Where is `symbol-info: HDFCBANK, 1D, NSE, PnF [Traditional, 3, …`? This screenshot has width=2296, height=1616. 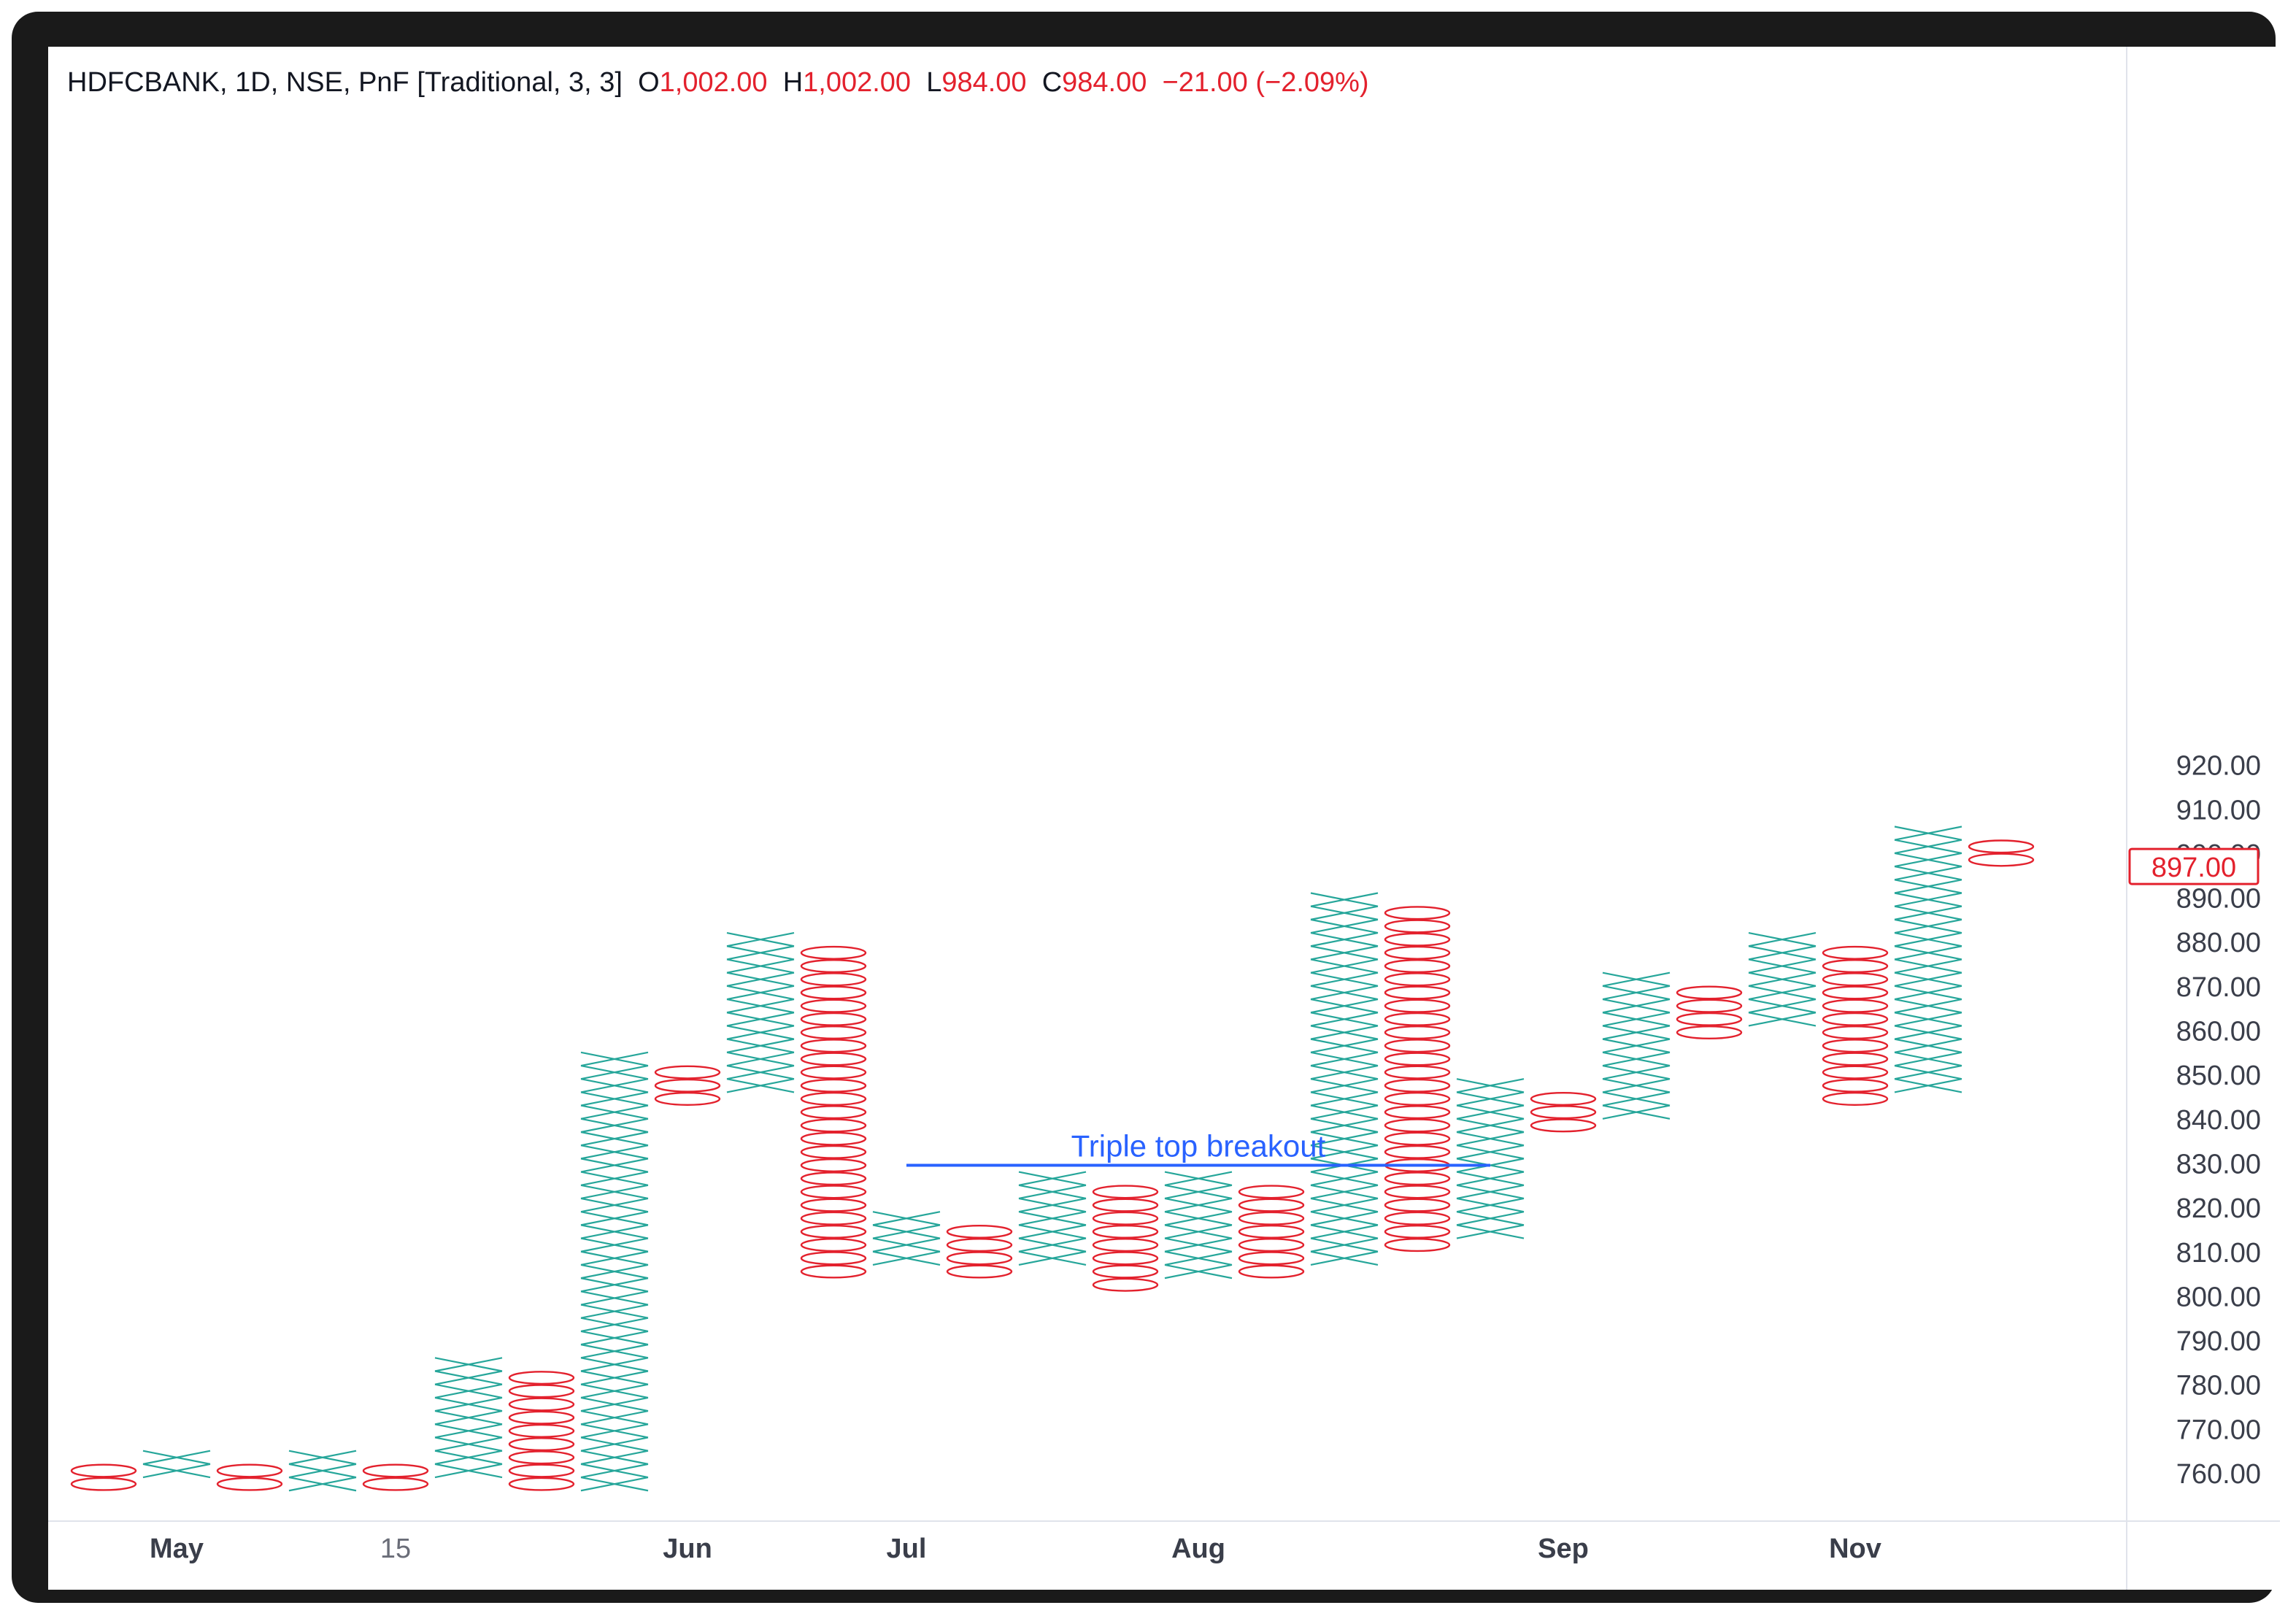 symbol-info: HDFCBANK, 1D, NSE, PnF [Traditional, 3, … is located at coordinates (345, 82).